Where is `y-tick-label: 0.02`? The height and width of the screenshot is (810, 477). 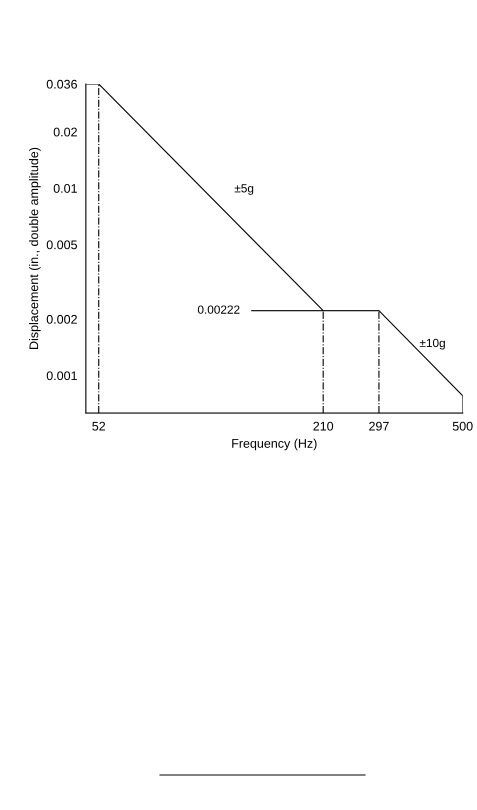 y-tick-label: 0.02 is located at coordinates (65, 132).